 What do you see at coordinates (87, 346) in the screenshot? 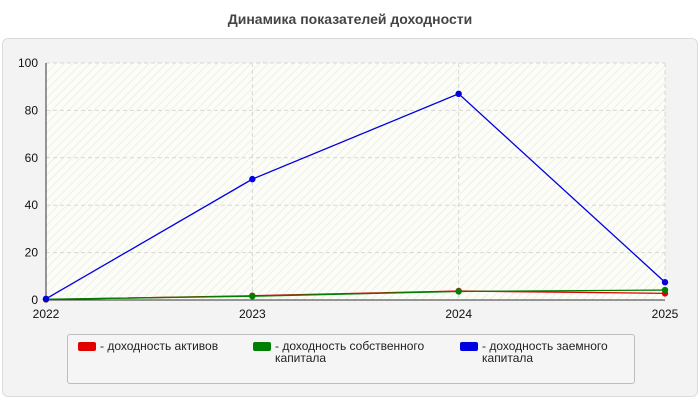
I see `legend-swatch-assets` at bounding box center [87, 346].